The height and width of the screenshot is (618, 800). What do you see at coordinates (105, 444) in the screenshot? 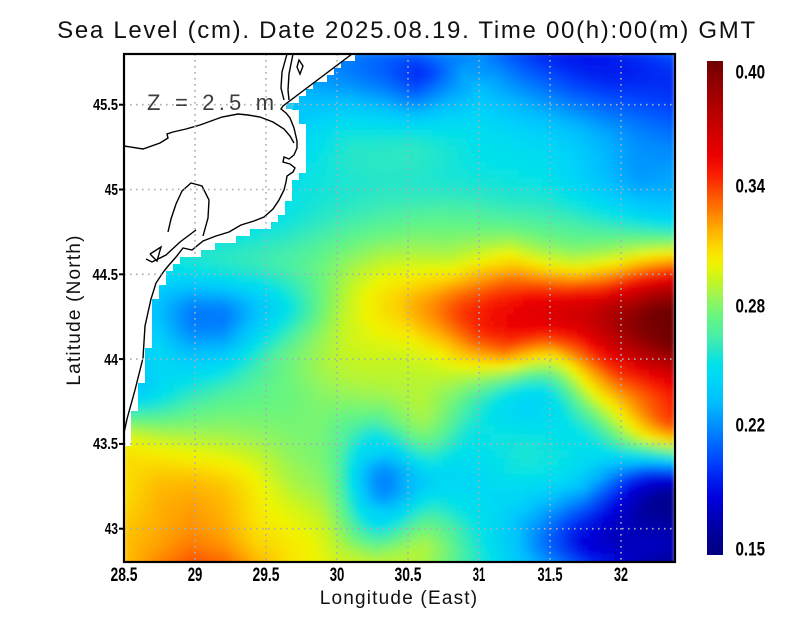
I see `svg-text: 43.5` at bounding box center [105, 444].